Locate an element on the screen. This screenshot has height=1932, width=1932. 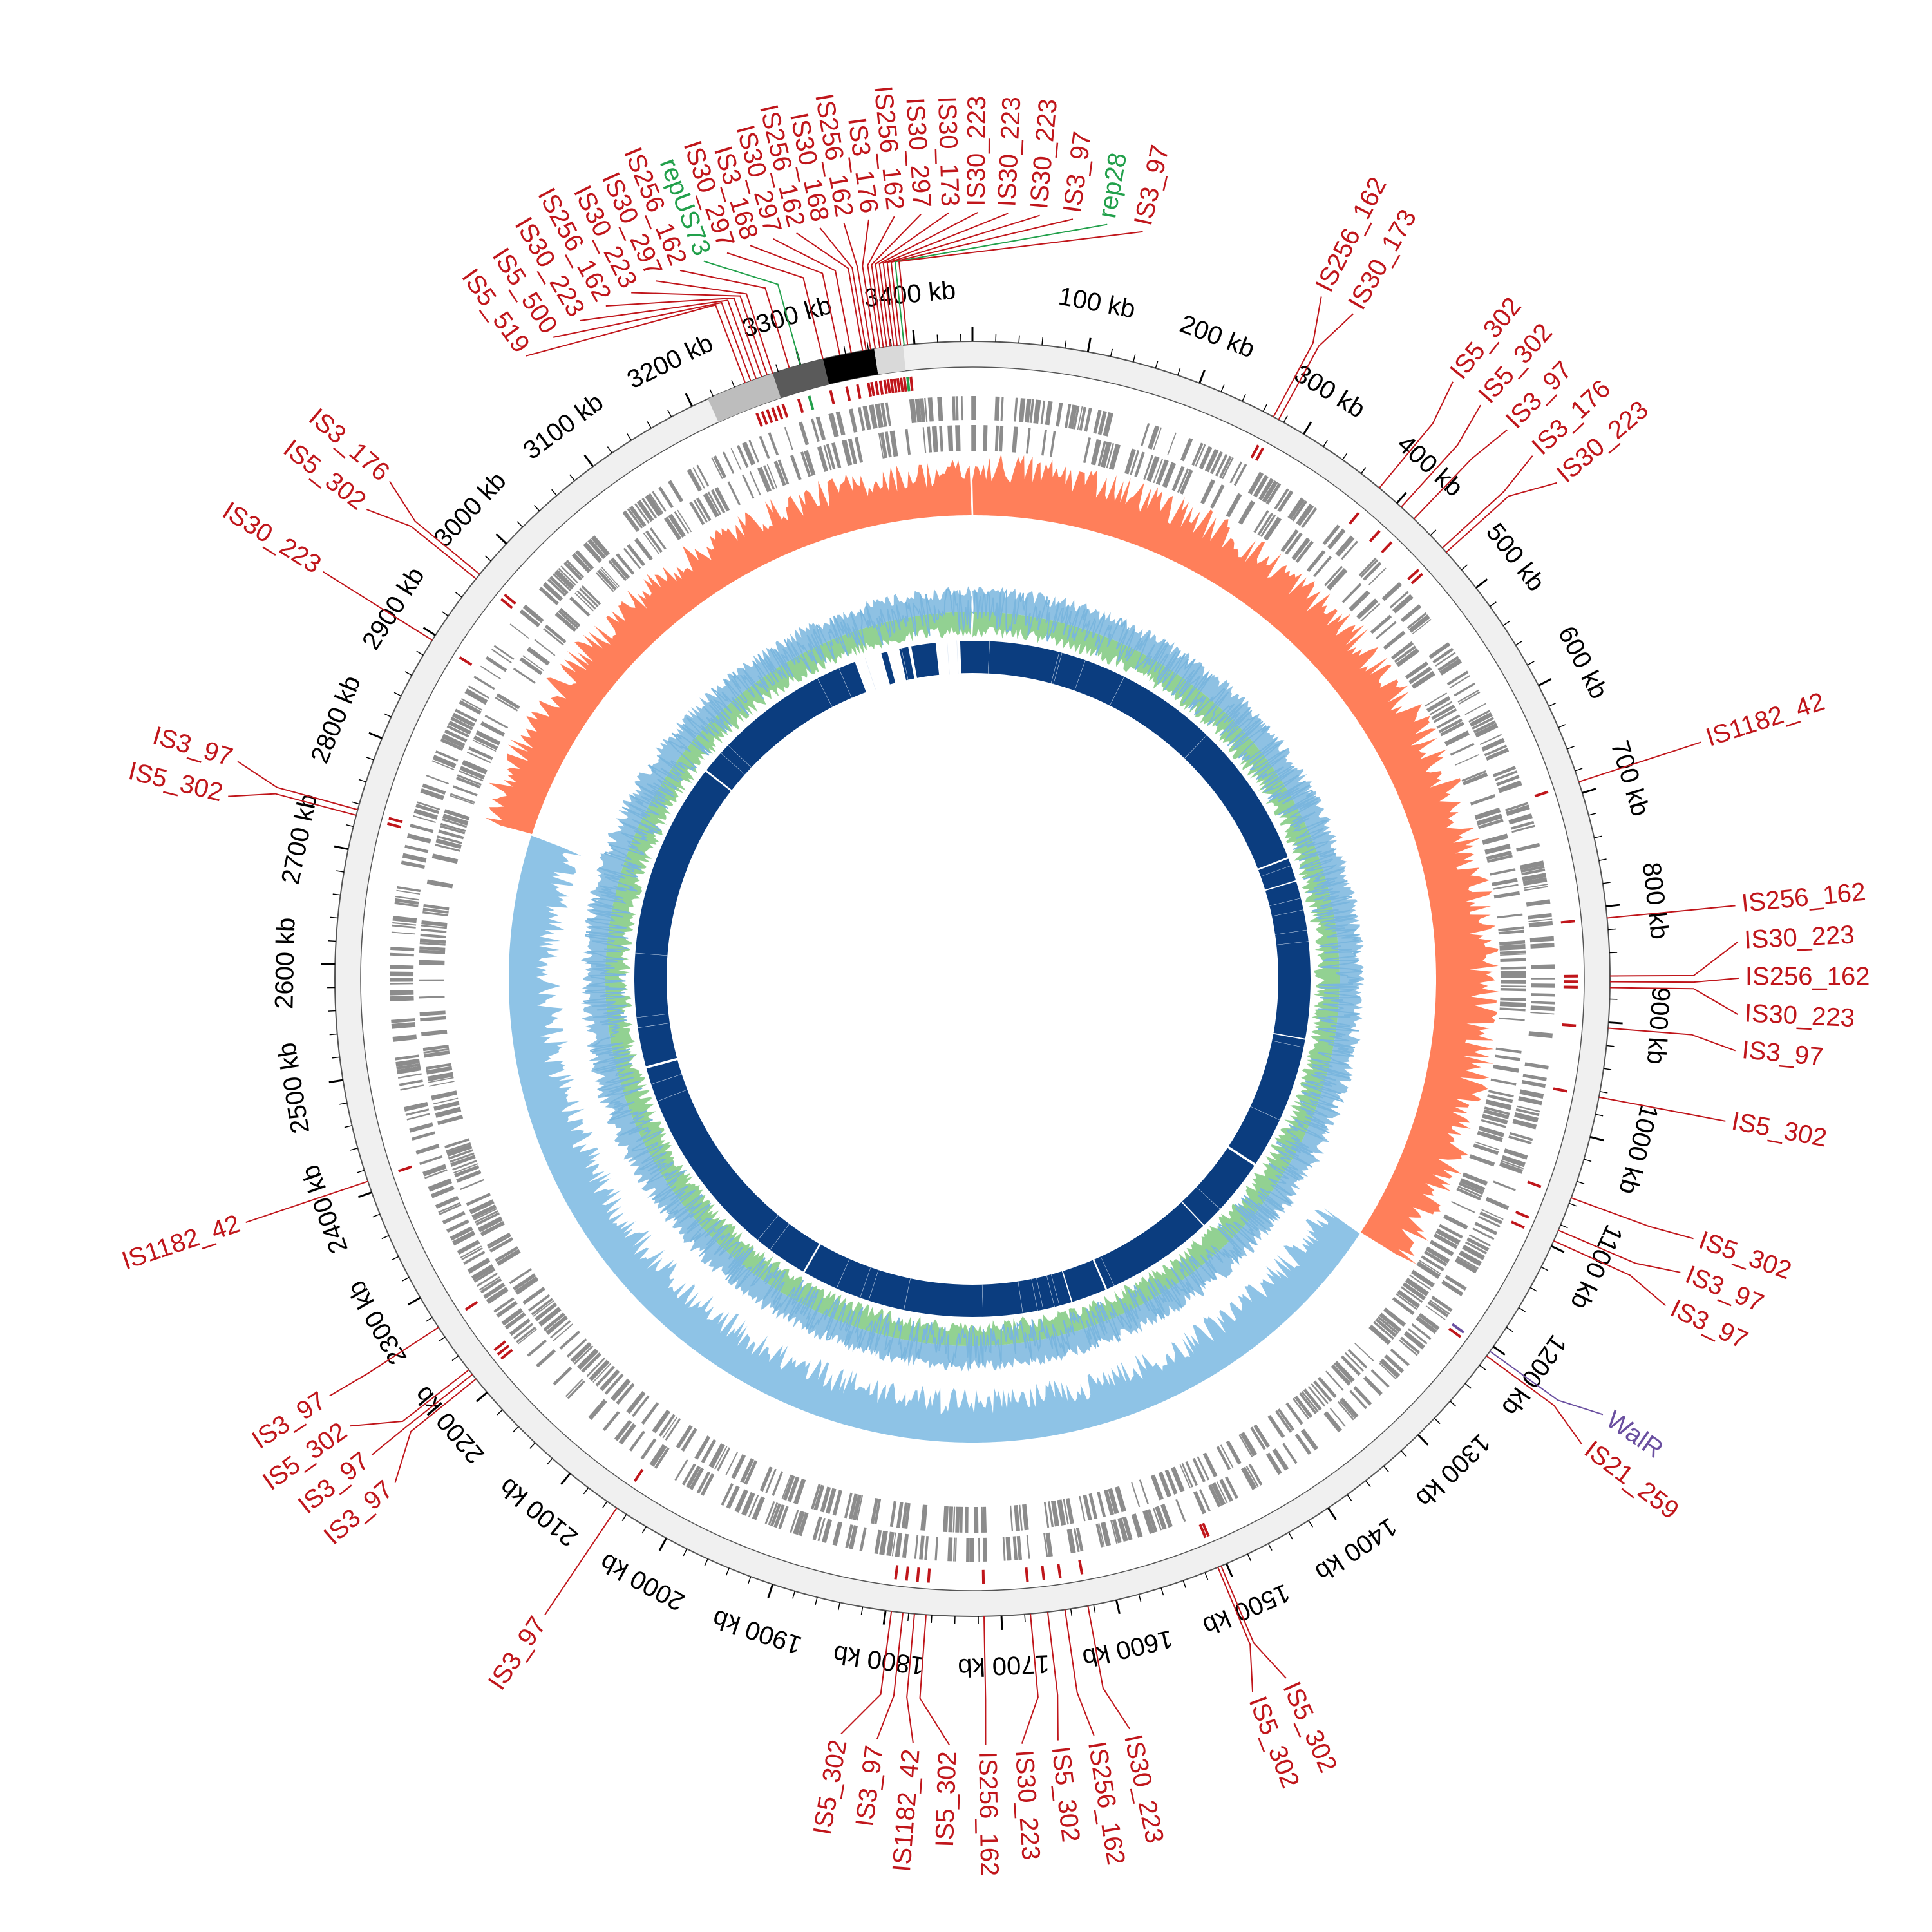
tick-label: 200 kb is located at coordinates (1217, 337).